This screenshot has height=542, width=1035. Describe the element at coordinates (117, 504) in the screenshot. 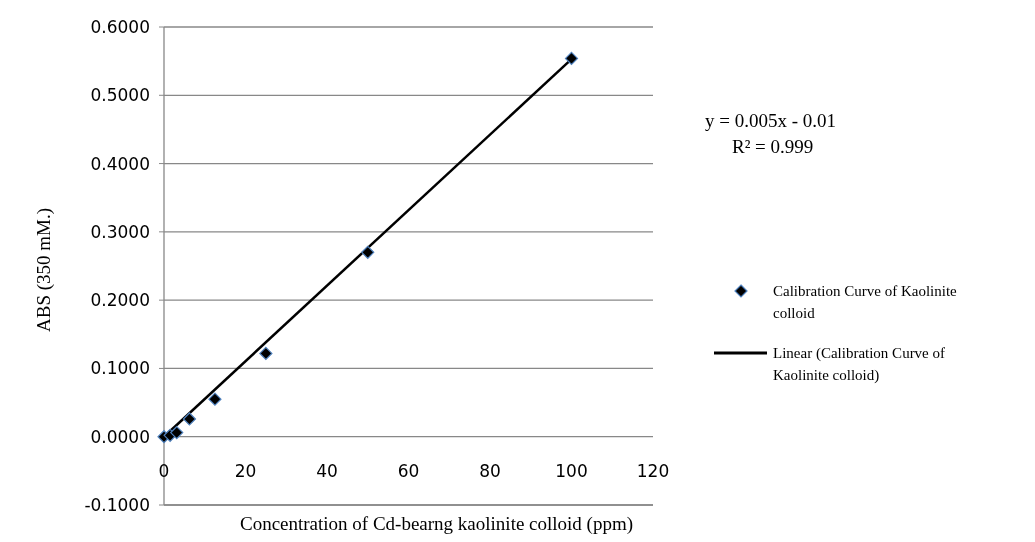

I see `y-tick-label: -0.1000` at that location.